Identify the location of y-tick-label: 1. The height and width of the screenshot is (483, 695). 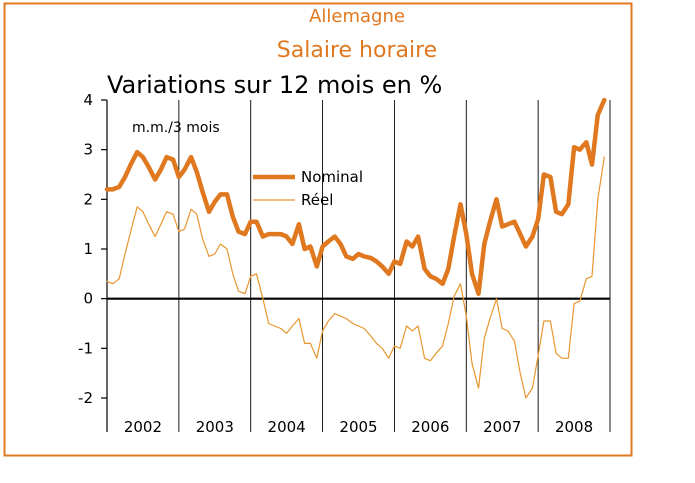
(88, 249).